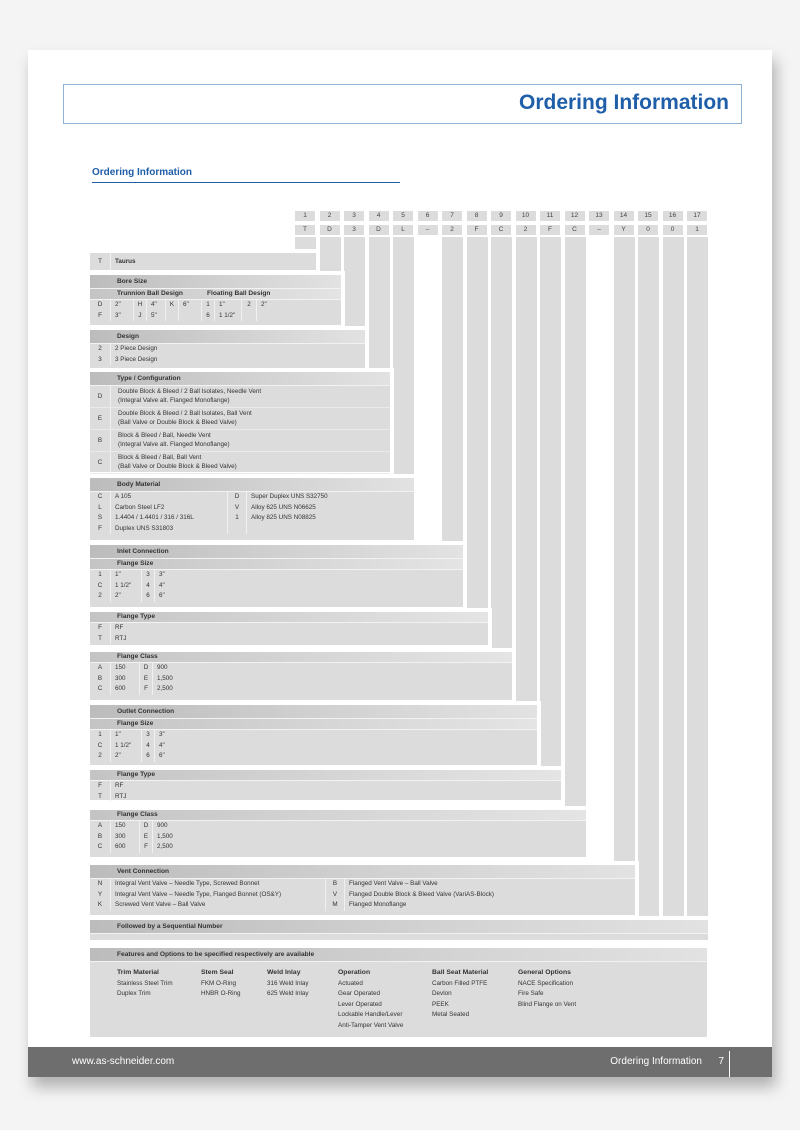 This screenshot has width=800, height=1130. I want to click on example-code-cell: D, so click(378, 230).